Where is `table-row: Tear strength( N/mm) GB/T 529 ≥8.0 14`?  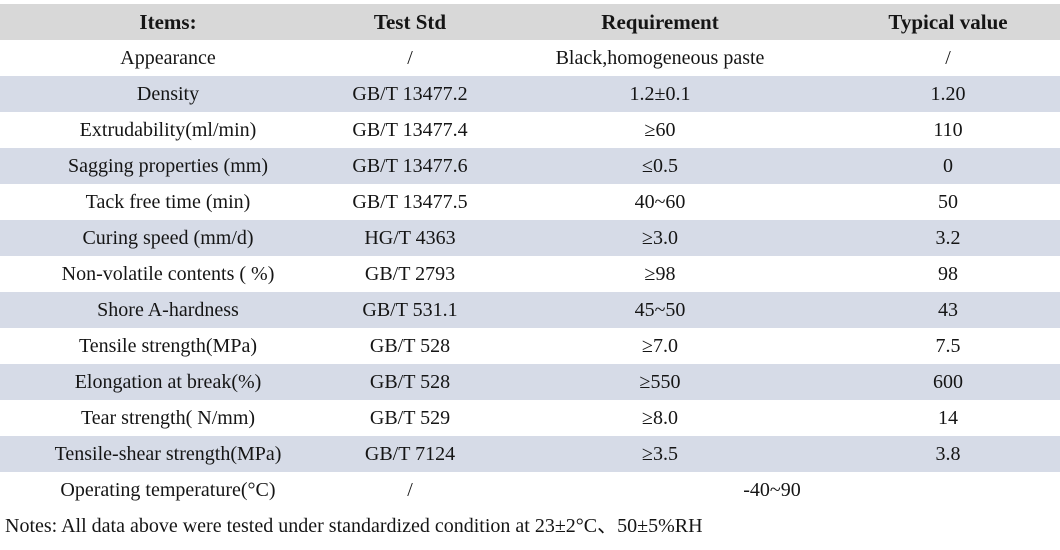 table-row: Tear strength( N/mm) GB/T 529 ≥8.0 14 is located at coordinates (530, 418).